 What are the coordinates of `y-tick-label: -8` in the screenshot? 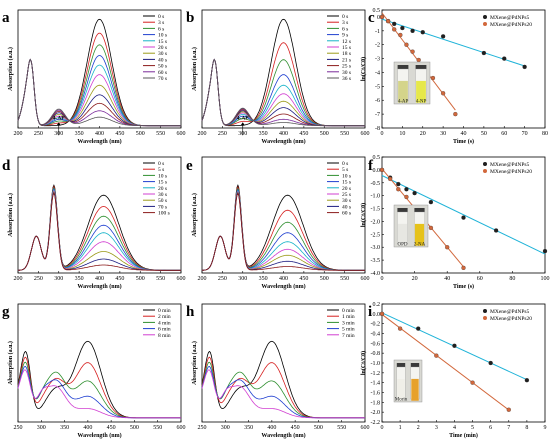 It's located at (377, 129).